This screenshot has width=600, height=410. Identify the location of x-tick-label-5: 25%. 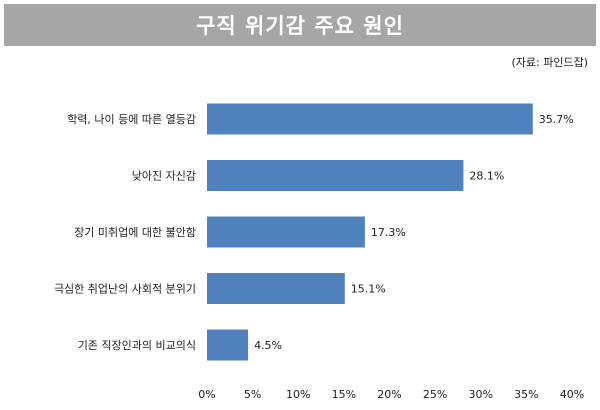
(435, 394).